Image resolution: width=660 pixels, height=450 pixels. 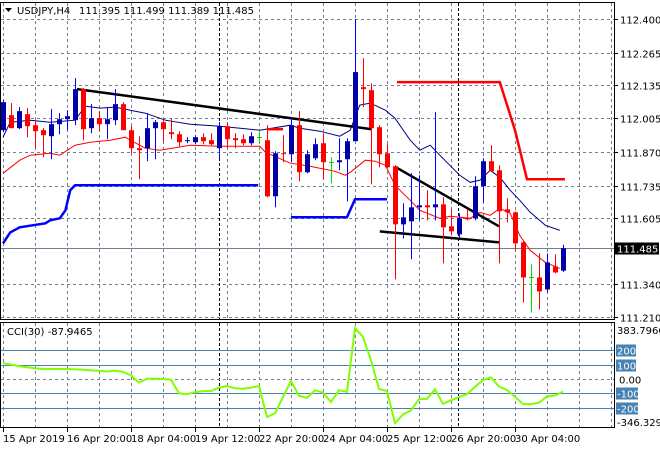 I want to click on time-axis-label: 25 Apr 12:00, so click(x=419, y=439).